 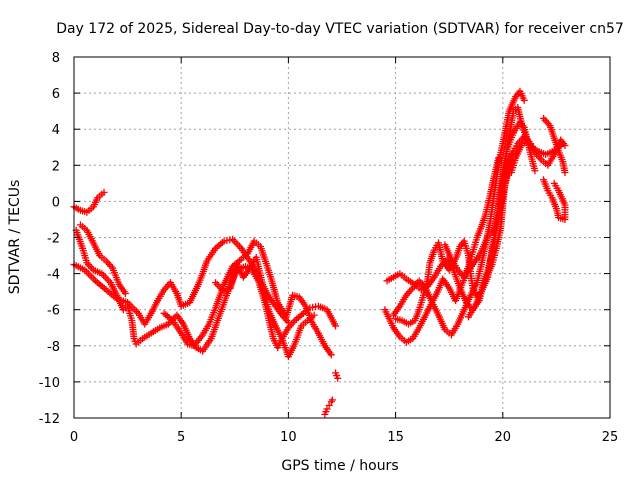 What do you see at coordinates (610, 437) in the screenshot?
I see `x-tick-label: 25` at bounding box center [610, 437].